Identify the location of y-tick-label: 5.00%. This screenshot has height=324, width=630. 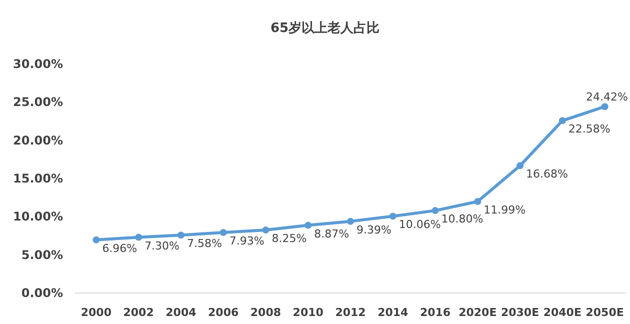
(42, 255).